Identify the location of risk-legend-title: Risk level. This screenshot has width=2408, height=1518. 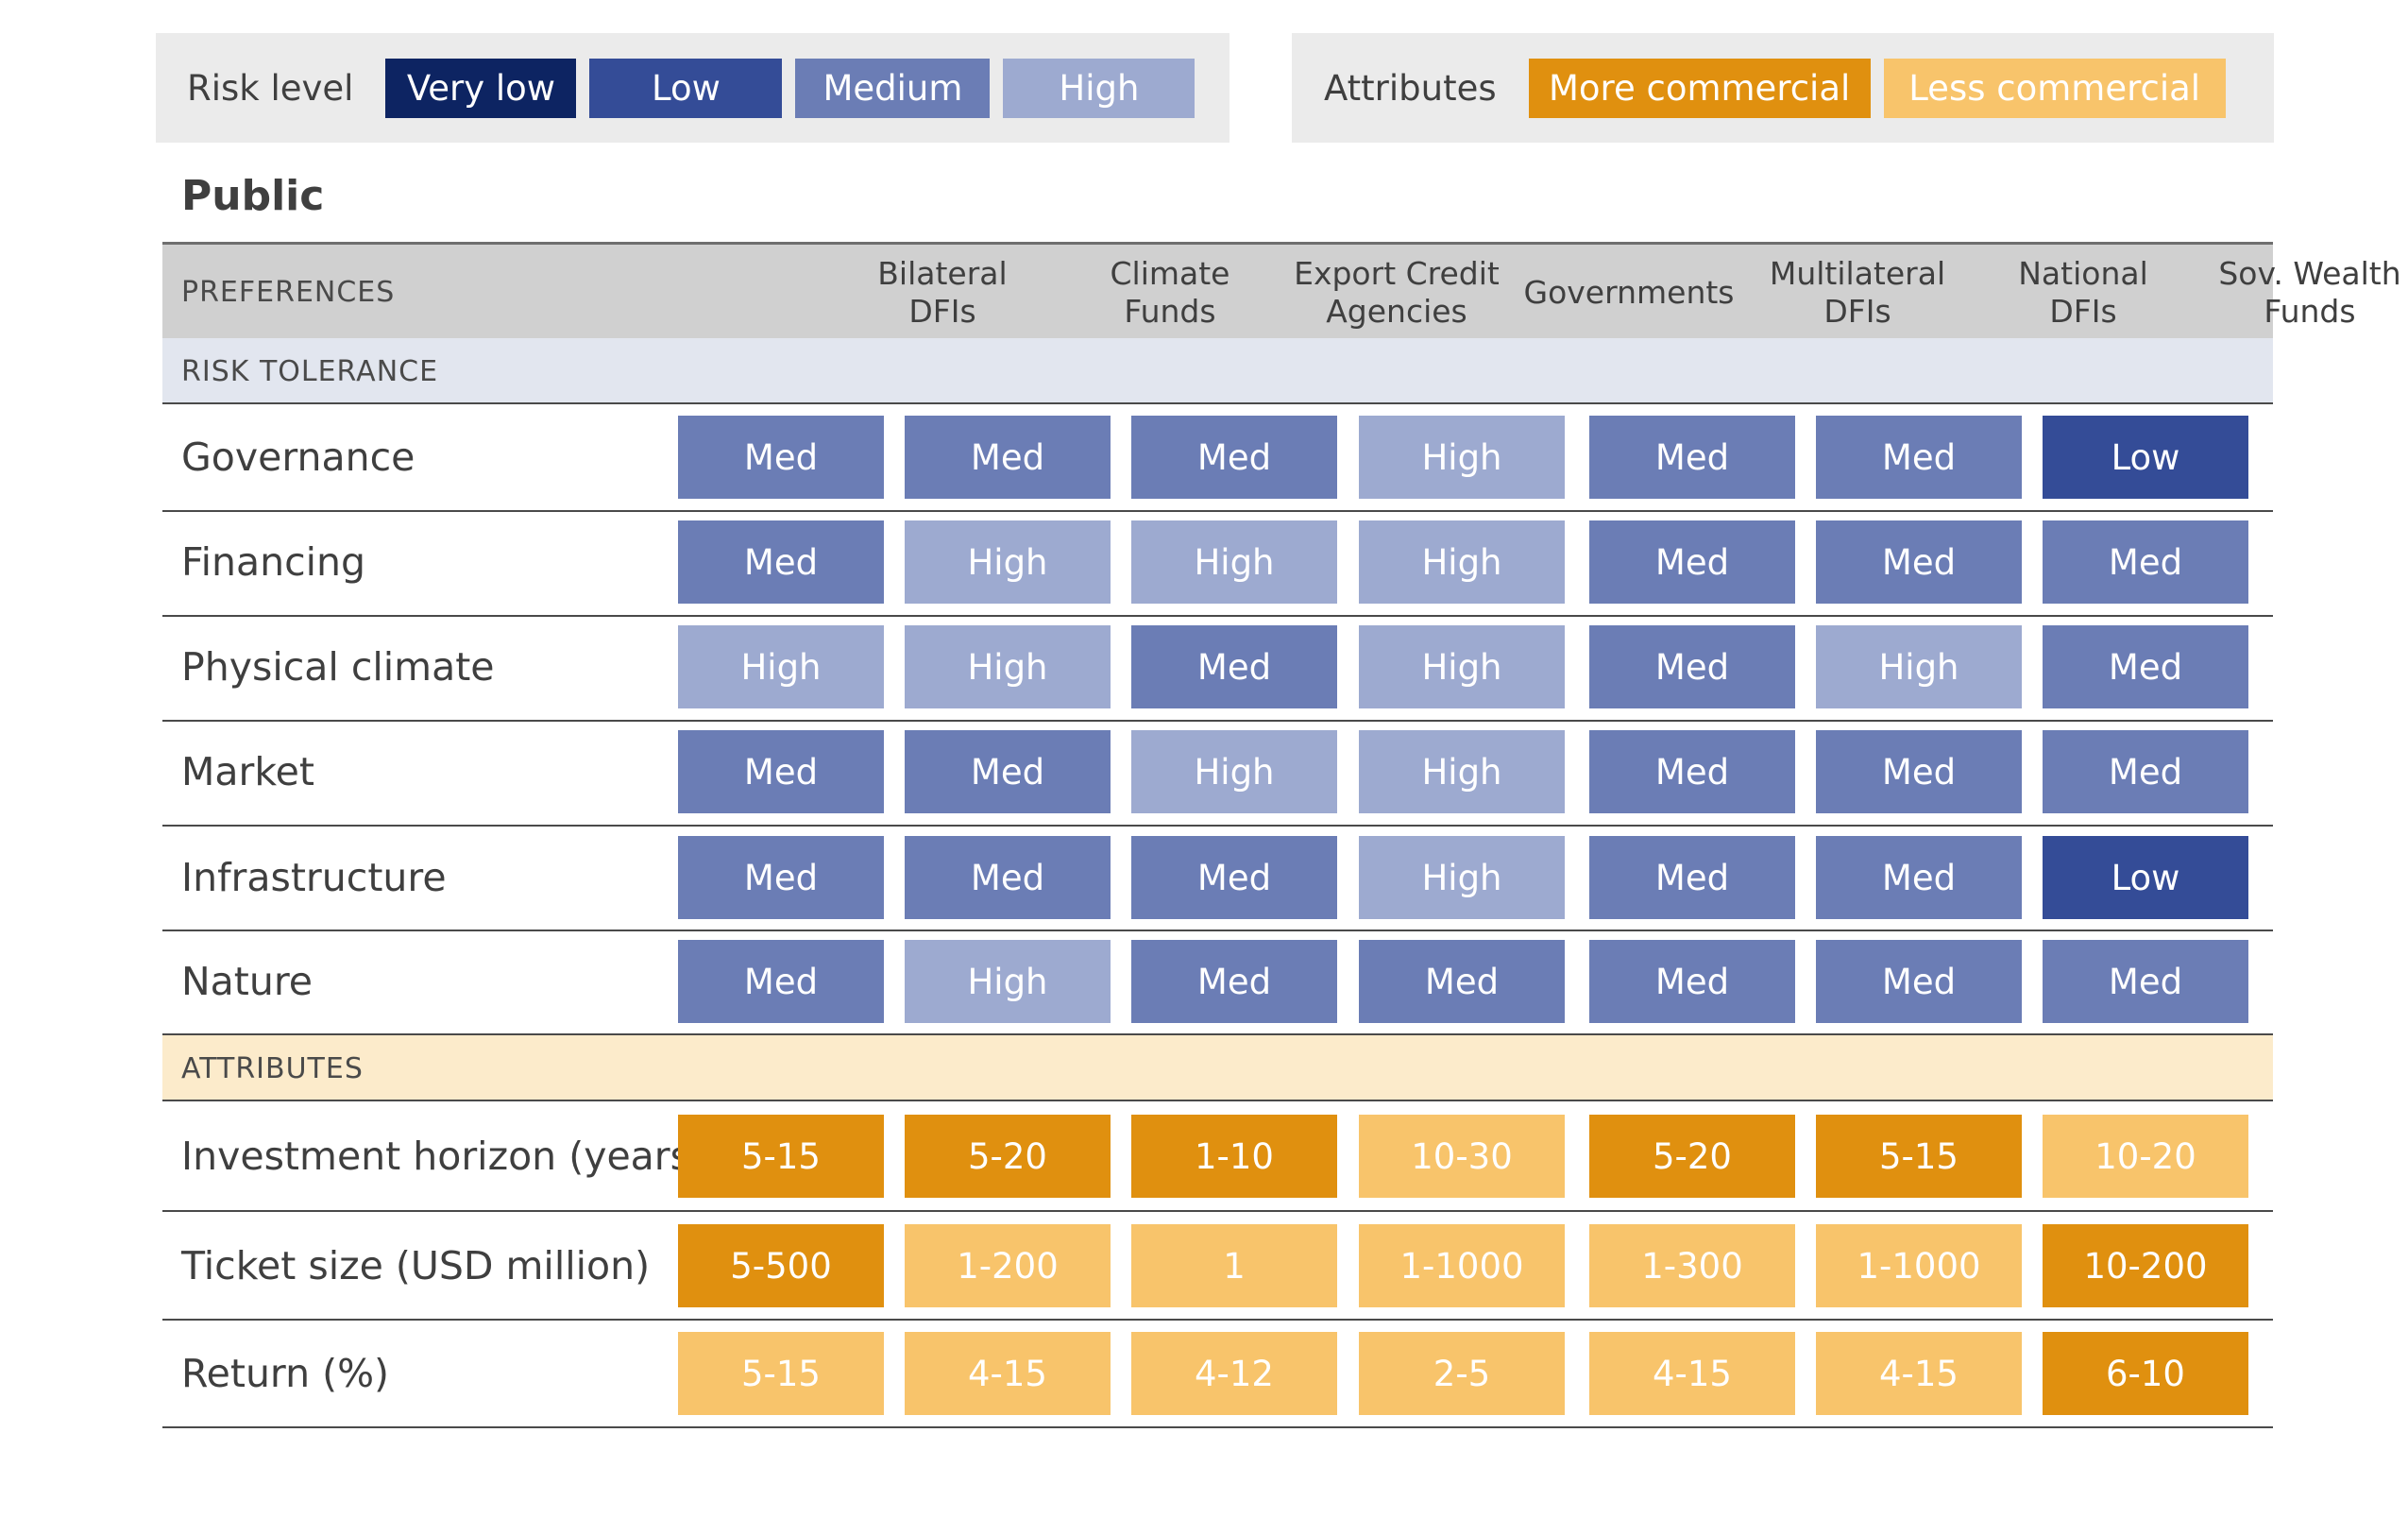
(270, 88).